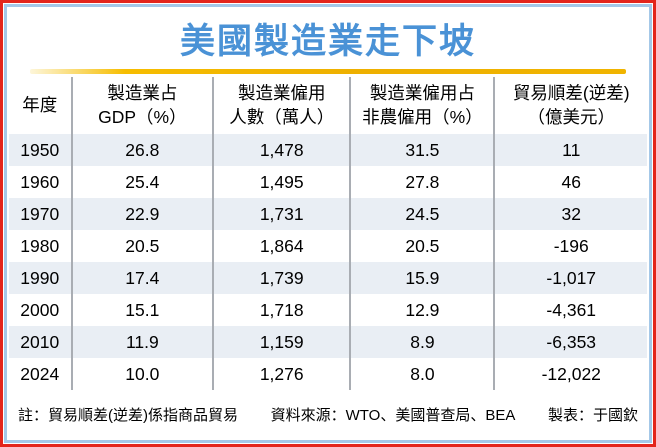  Describe the element at coordinates (281, 105) in the screenshot. I see `header-employment: 製造業僱用 人數（萬人）` at that location.